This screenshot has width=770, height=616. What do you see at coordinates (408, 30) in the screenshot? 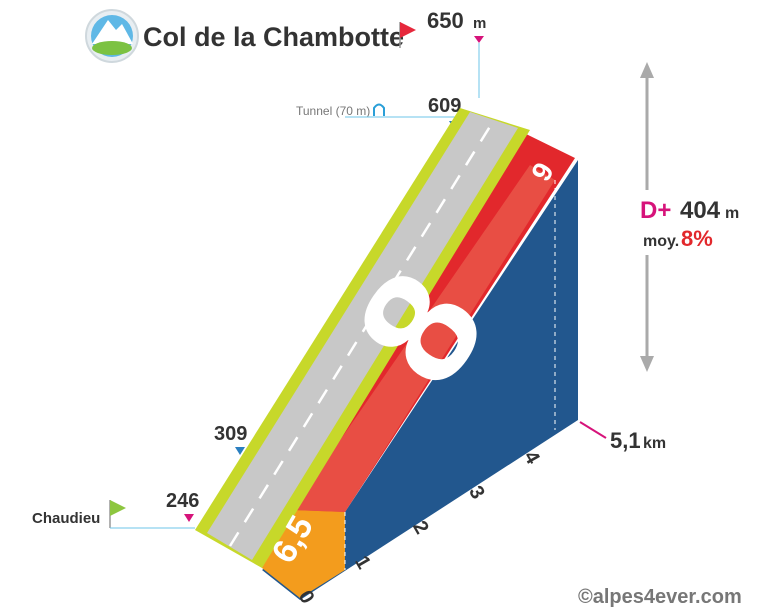
I see `summit-flag` at bounding box center [408, 30].